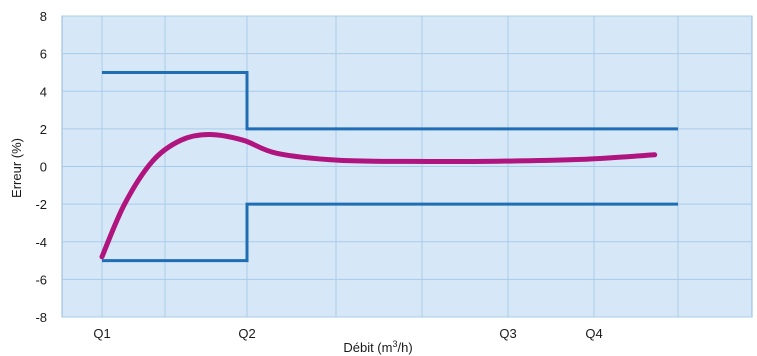 The image size is (757, 356). I want to click on y-tick-label: 4, so click(43, 91).